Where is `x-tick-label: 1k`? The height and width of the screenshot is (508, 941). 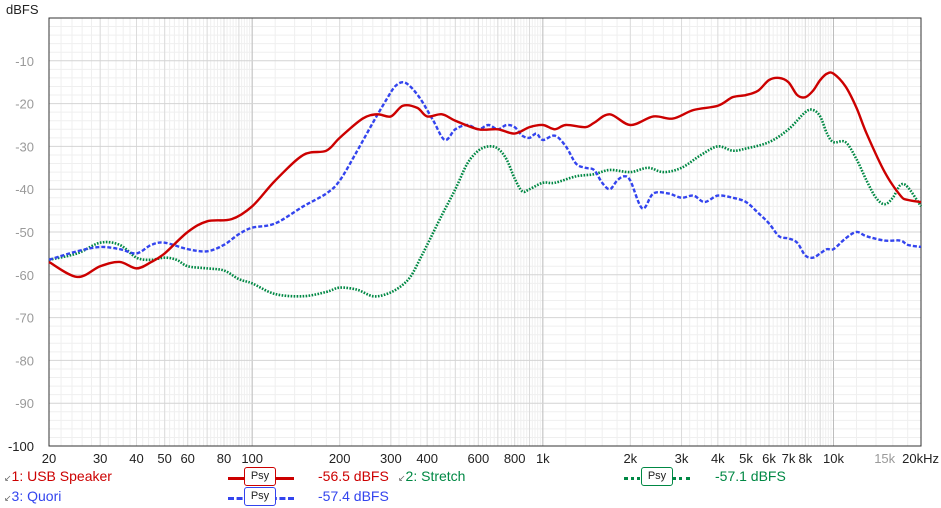 x-tick-label: 1k is located at coordinates (543, 458).